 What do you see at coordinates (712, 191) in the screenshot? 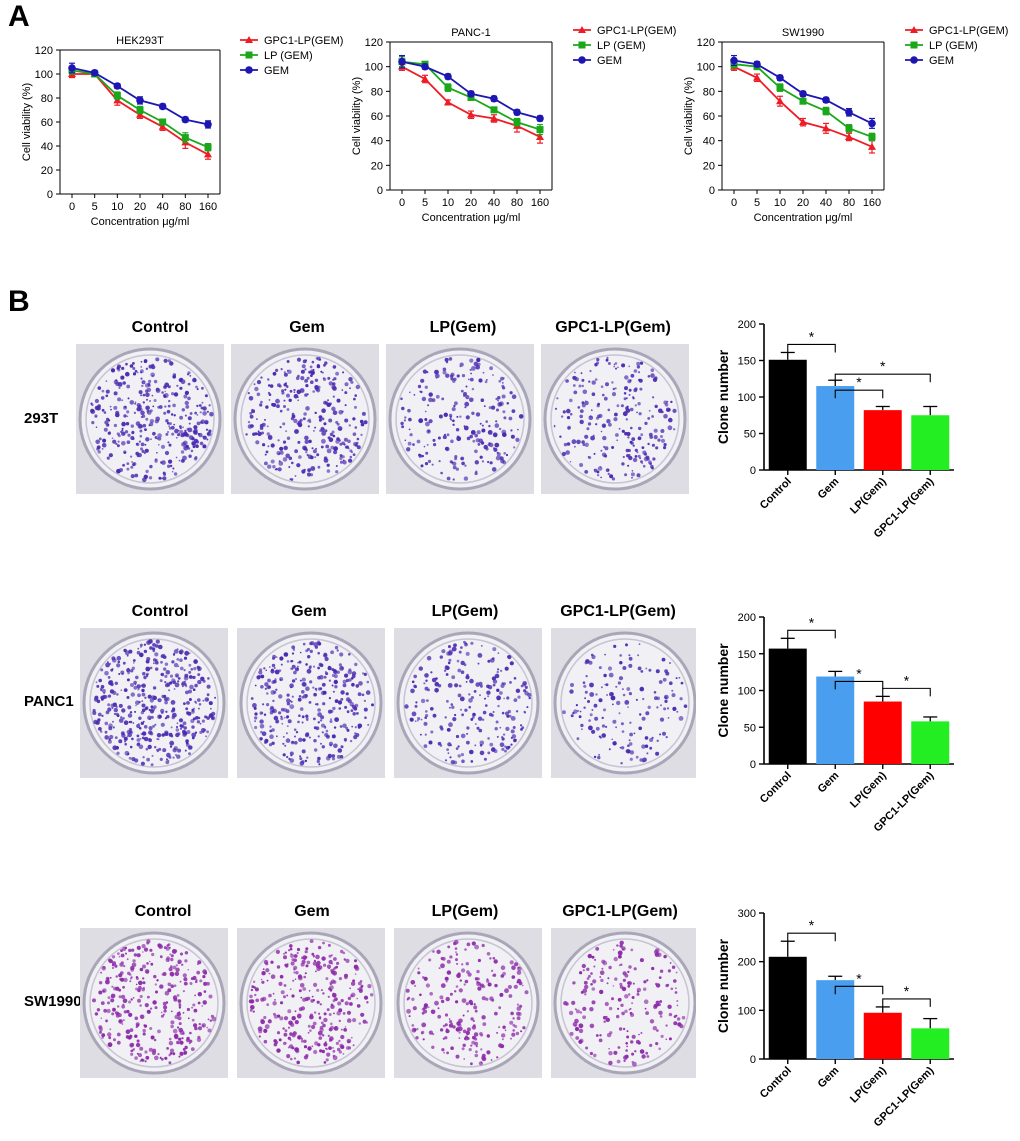
I see `y-tick-label: 0` at bounding box center [712, 191].